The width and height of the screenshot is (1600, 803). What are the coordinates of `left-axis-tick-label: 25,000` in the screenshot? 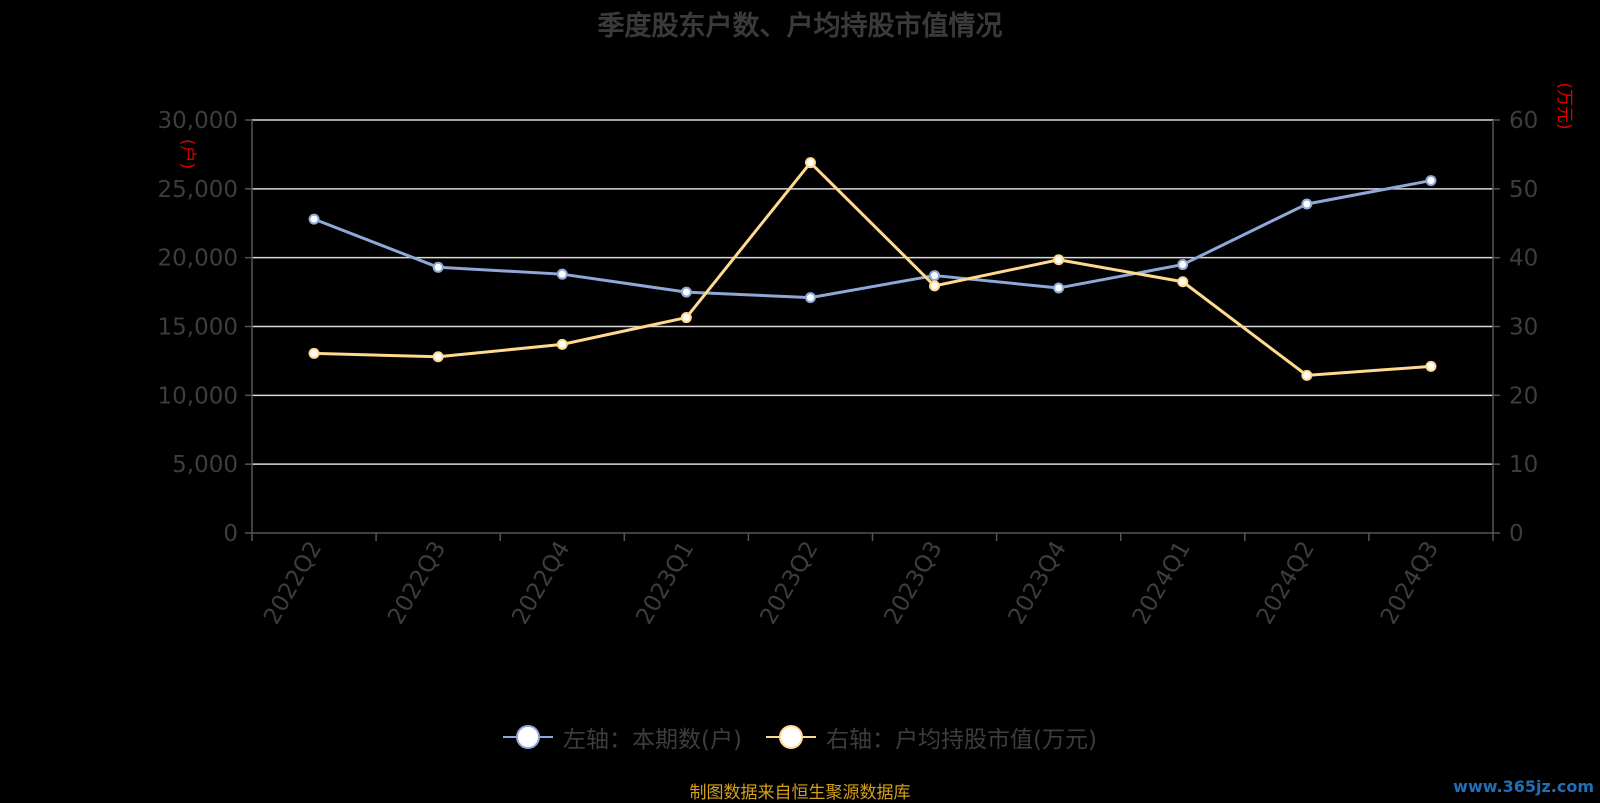 It's located at (198, 190).